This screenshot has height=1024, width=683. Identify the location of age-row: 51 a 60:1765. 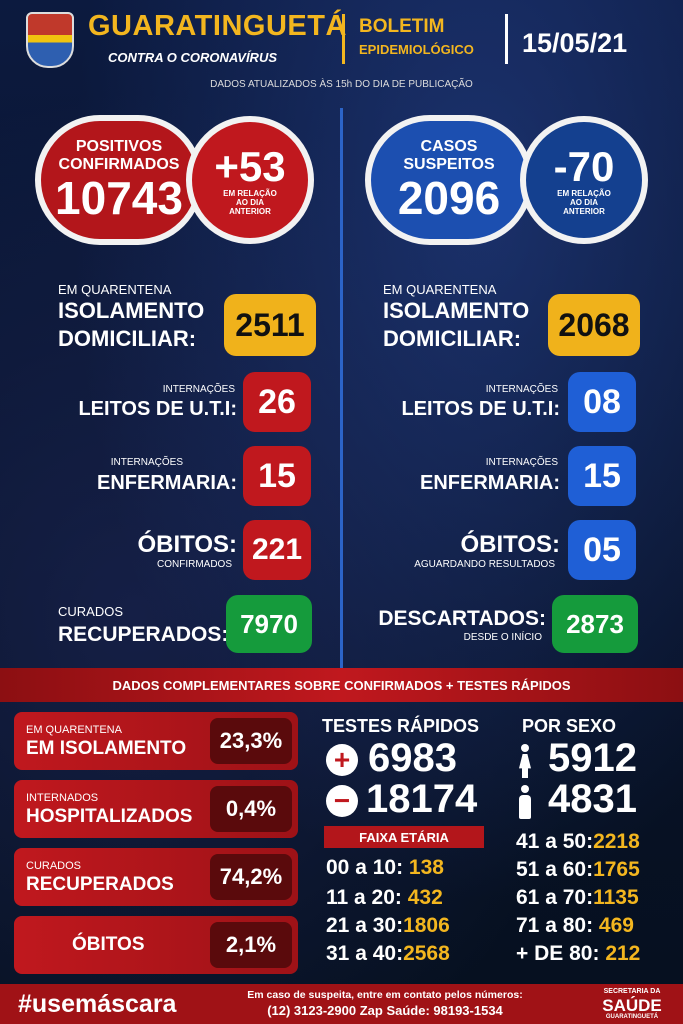
(578, 870).